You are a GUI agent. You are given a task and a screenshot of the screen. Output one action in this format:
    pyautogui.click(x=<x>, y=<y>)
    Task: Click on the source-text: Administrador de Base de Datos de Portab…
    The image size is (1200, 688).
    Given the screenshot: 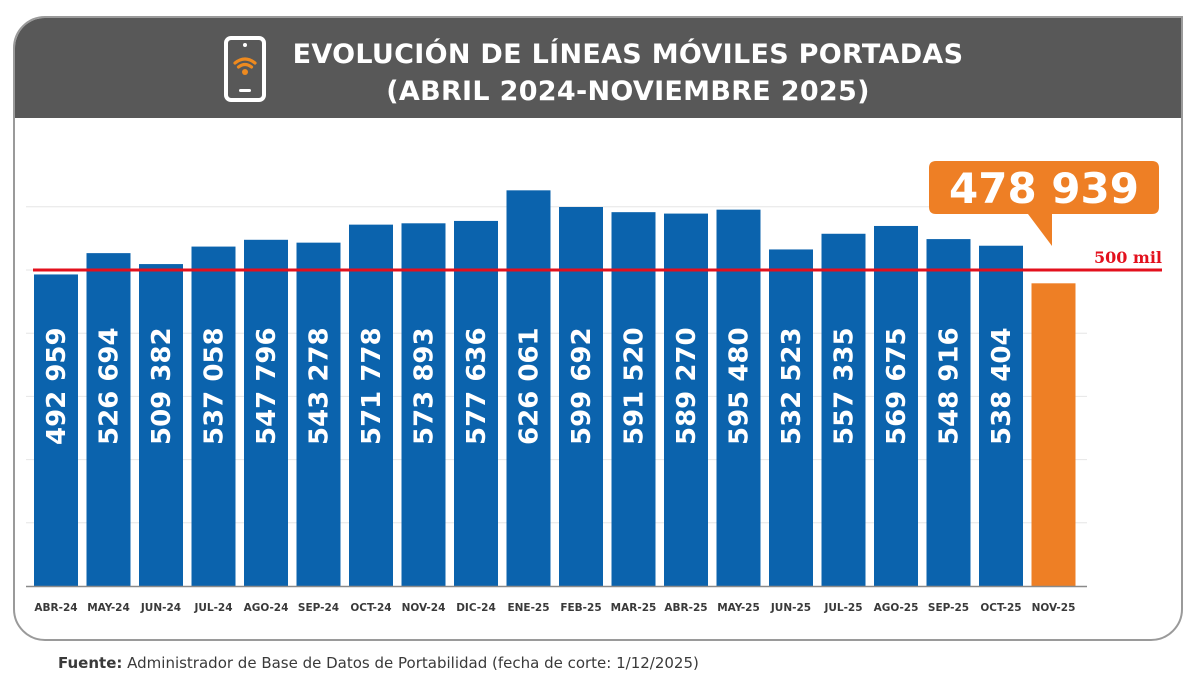 What is the action you would take?
    pyautogui.click(x=410, y=663)
    